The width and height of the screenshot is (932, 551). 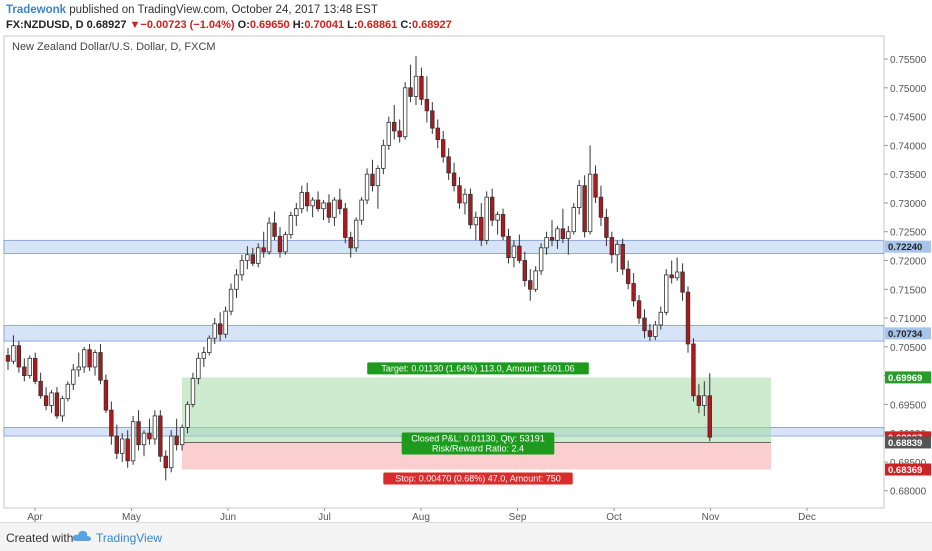 I want to click on author-link: Tradewonk, so click(x=36, y=10).